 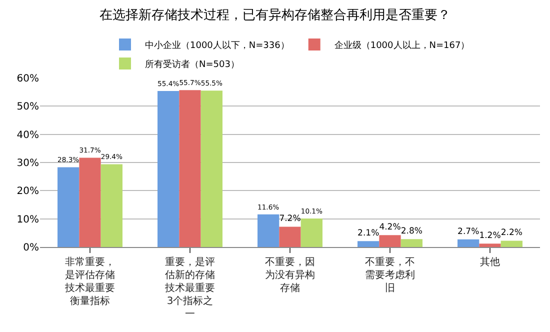 What do you see at coordinates (490, 262) in the screenshot?
I see `x-tick-label: 其他` at bounding box center [490, 262].